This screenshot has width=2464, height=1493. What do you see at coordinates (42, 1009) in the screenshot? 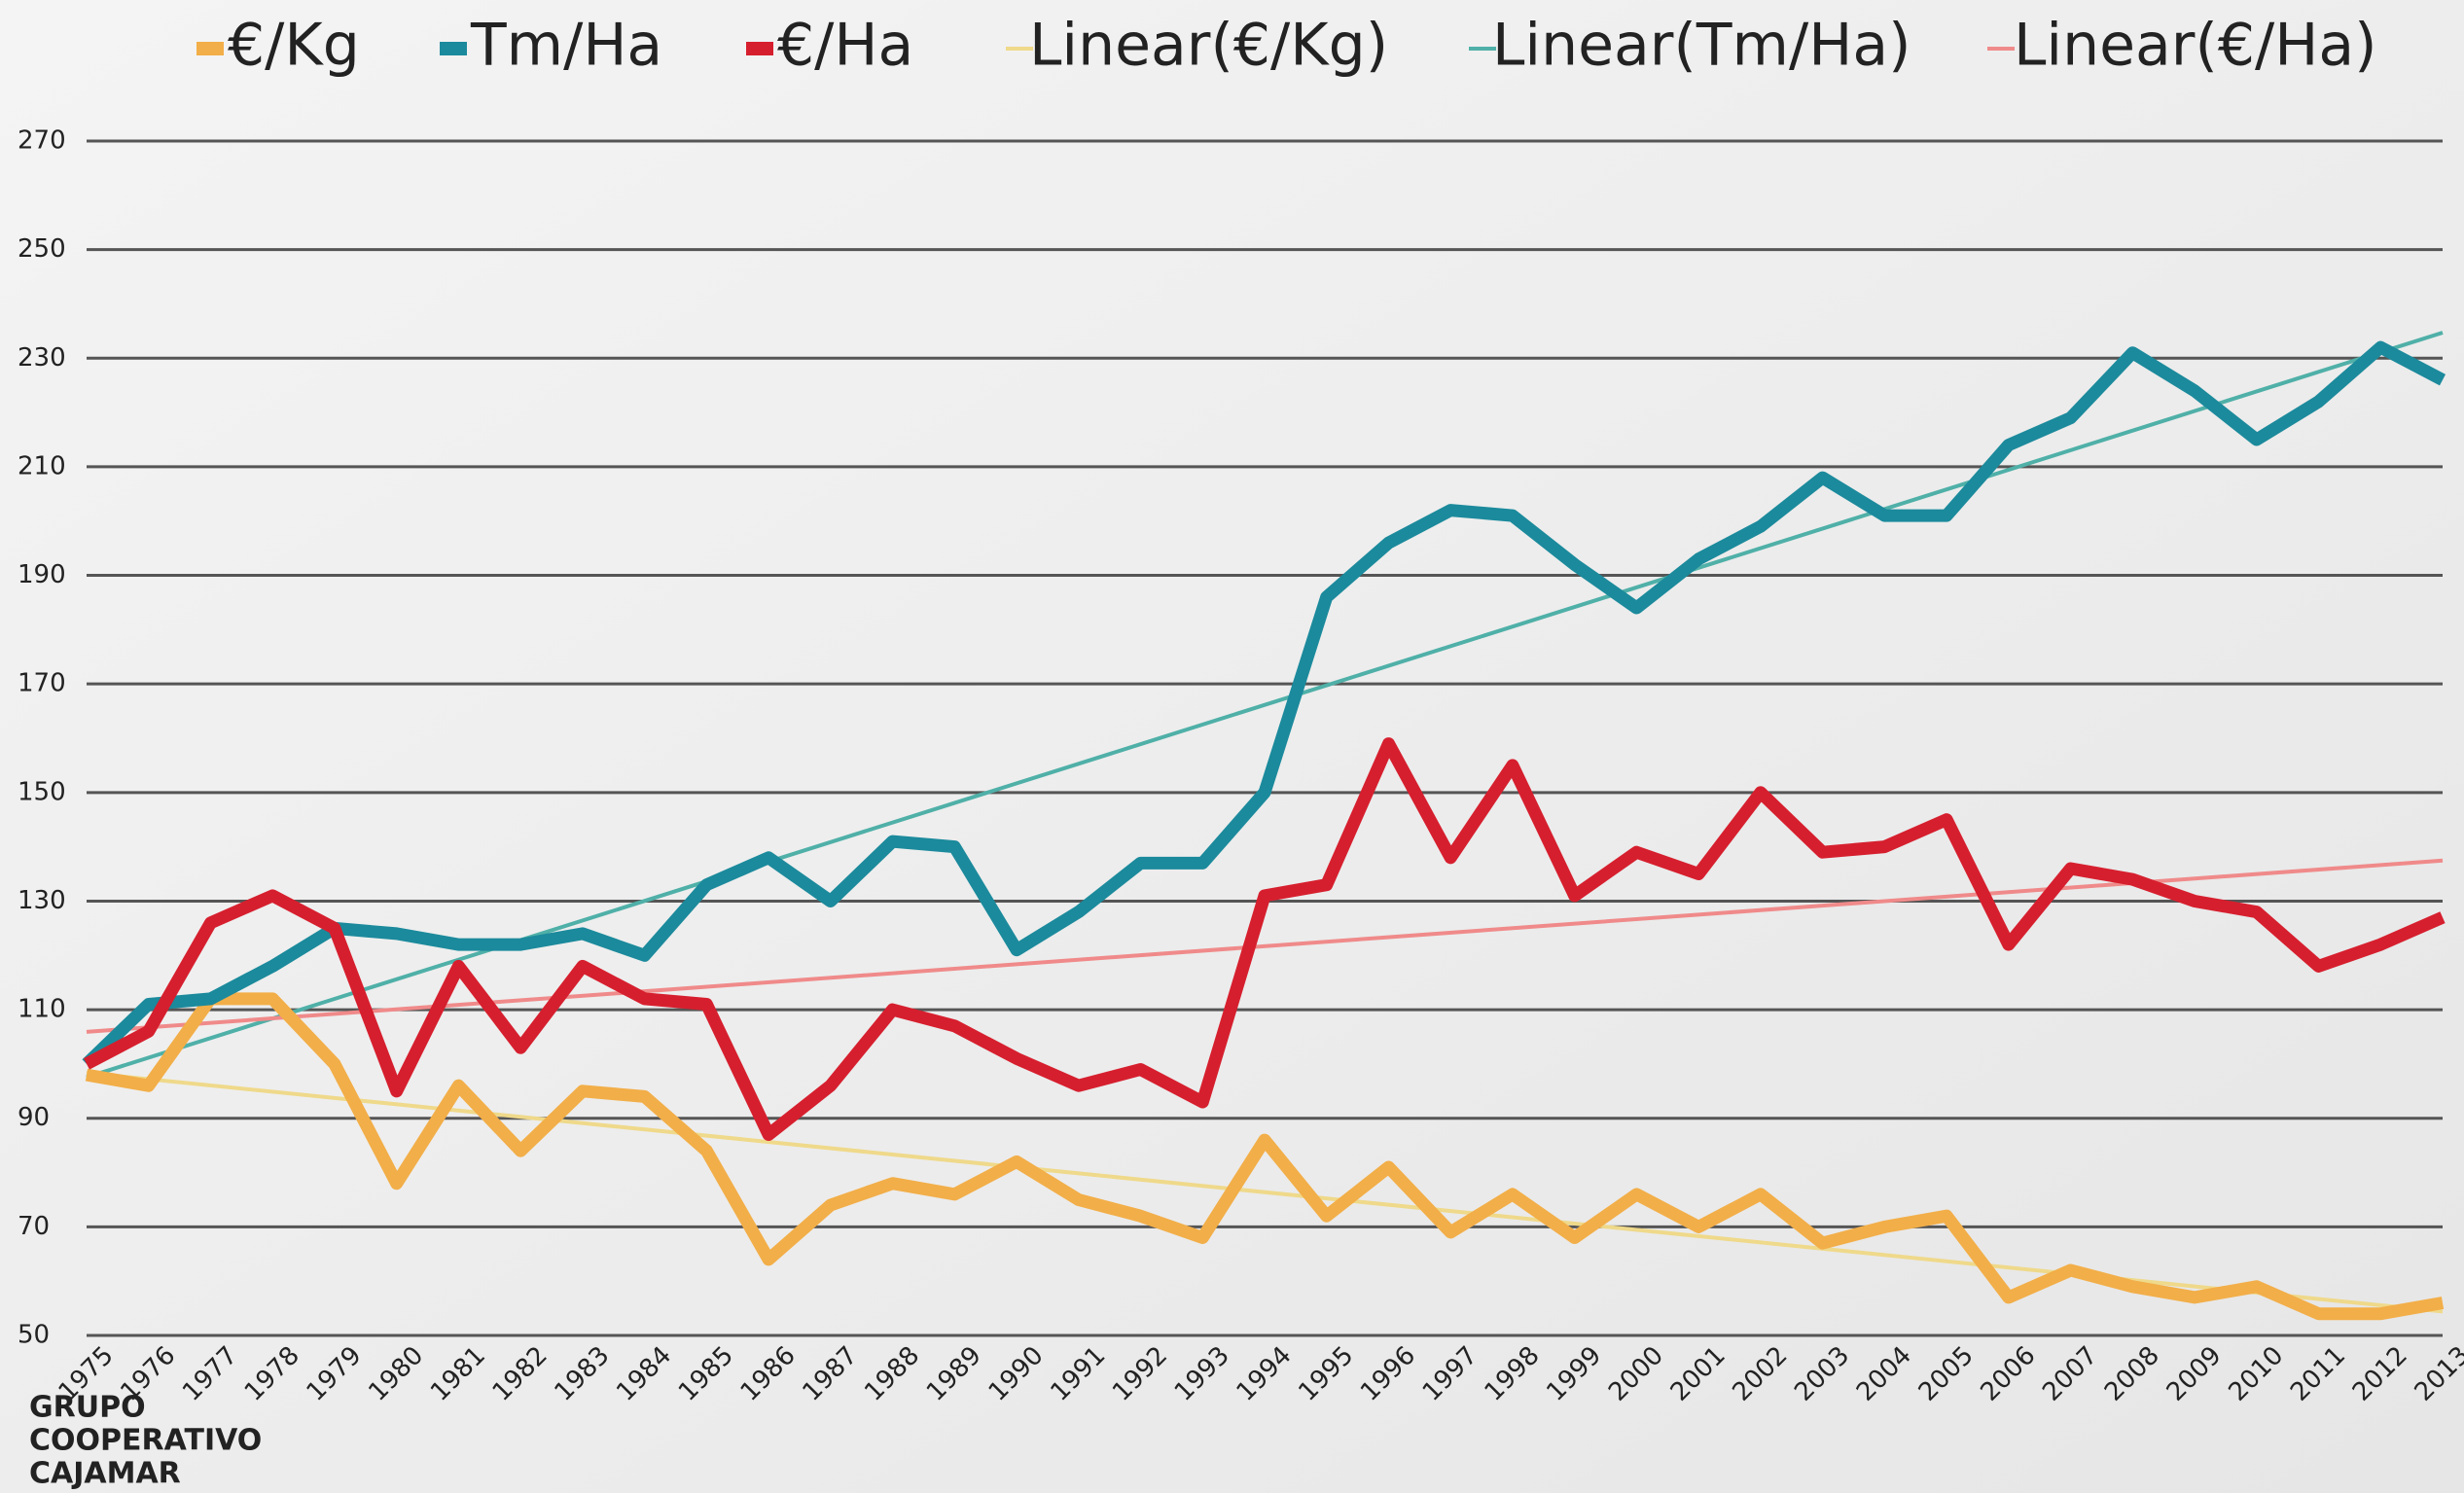
I see `y-tick-label: 110` at bounding box center [42, 1009].